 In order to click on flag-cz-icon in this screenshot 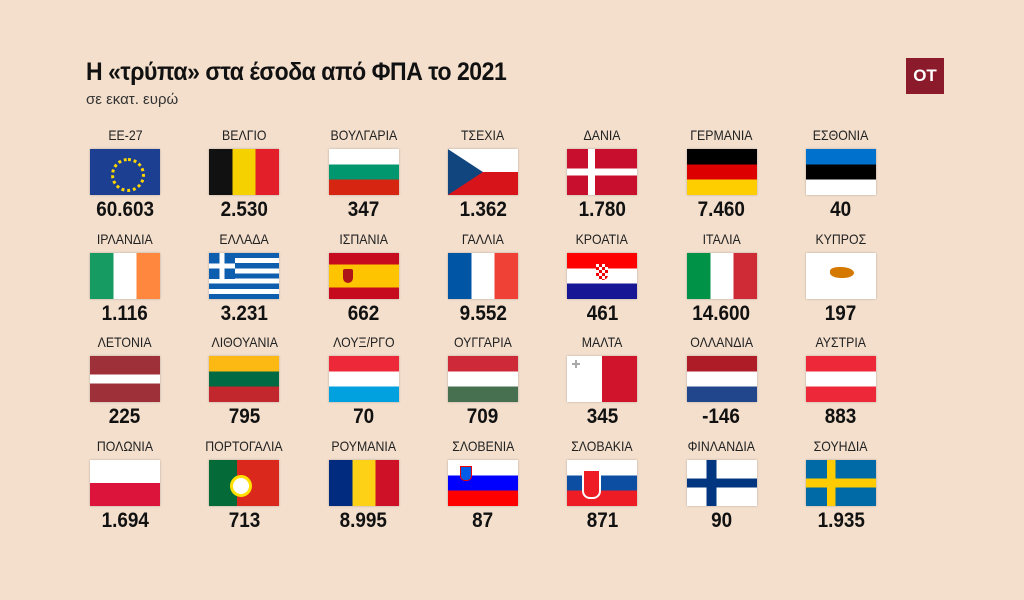, I will do `click(482, 172)`.